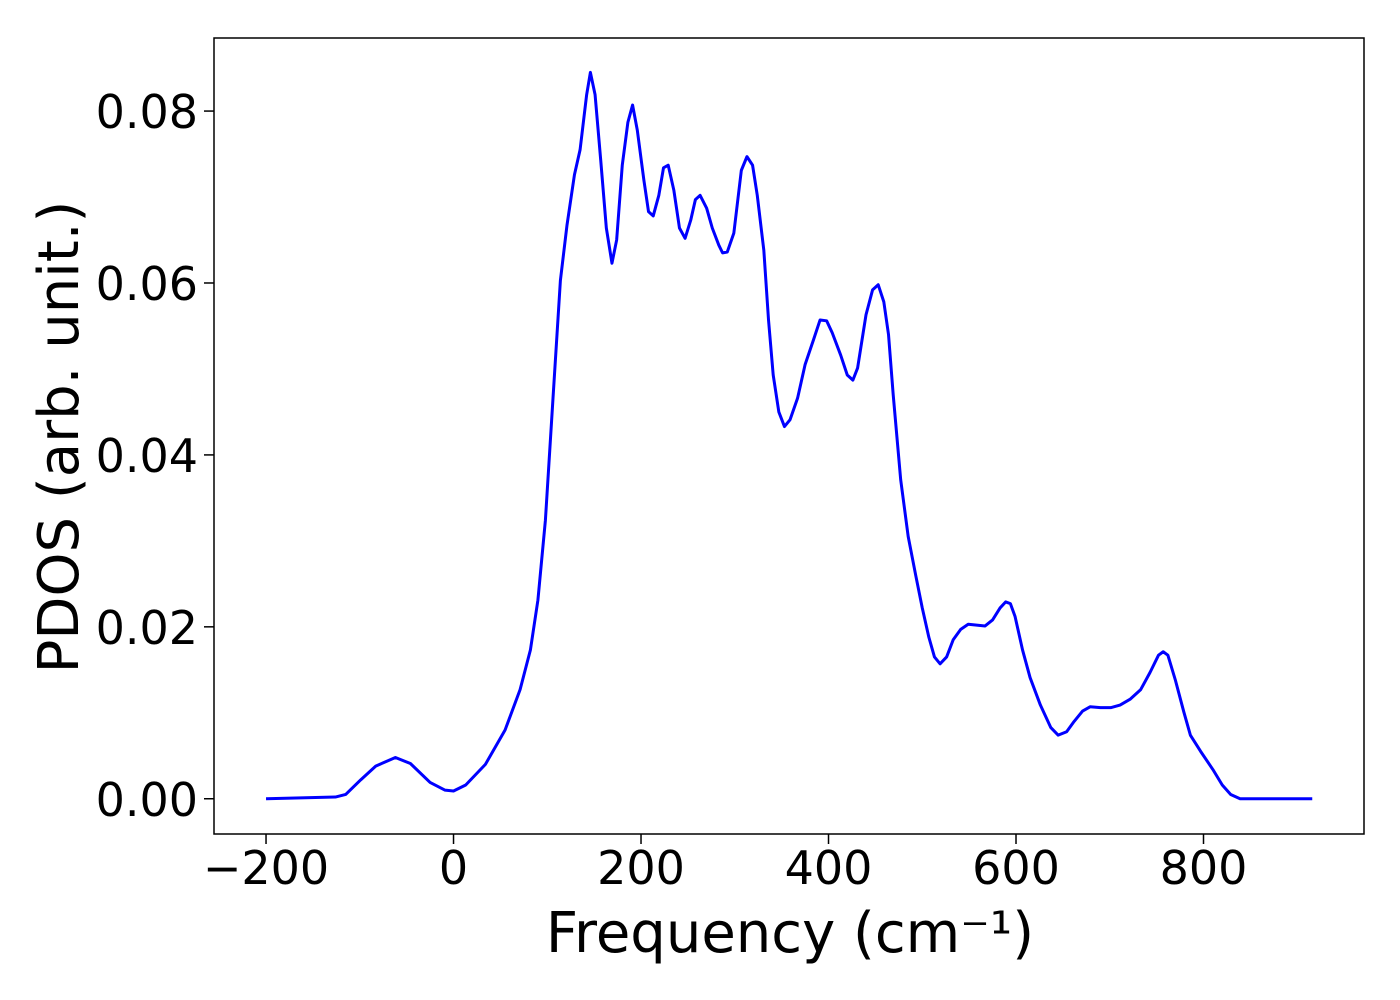  What do you see at coordinates (59, 437) in the screenshot?
I see `y-axis-label: PDOS (arb. unit.)` at bounding box center [59, 437].